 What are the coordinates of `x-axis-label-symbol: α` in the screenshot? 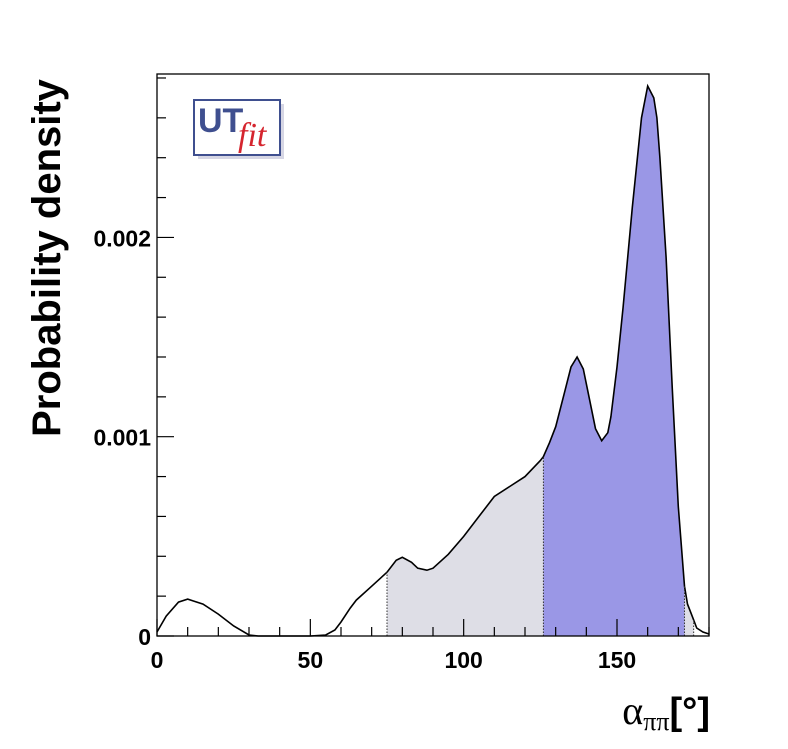 It's located at (632, 710).